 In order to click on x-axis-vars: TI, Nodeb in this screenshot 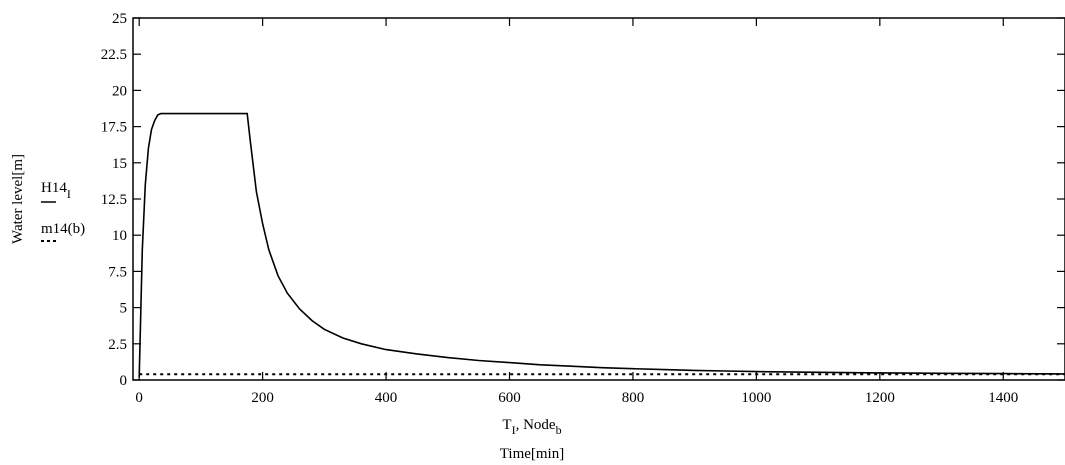, I will do `click(531, 427)`.